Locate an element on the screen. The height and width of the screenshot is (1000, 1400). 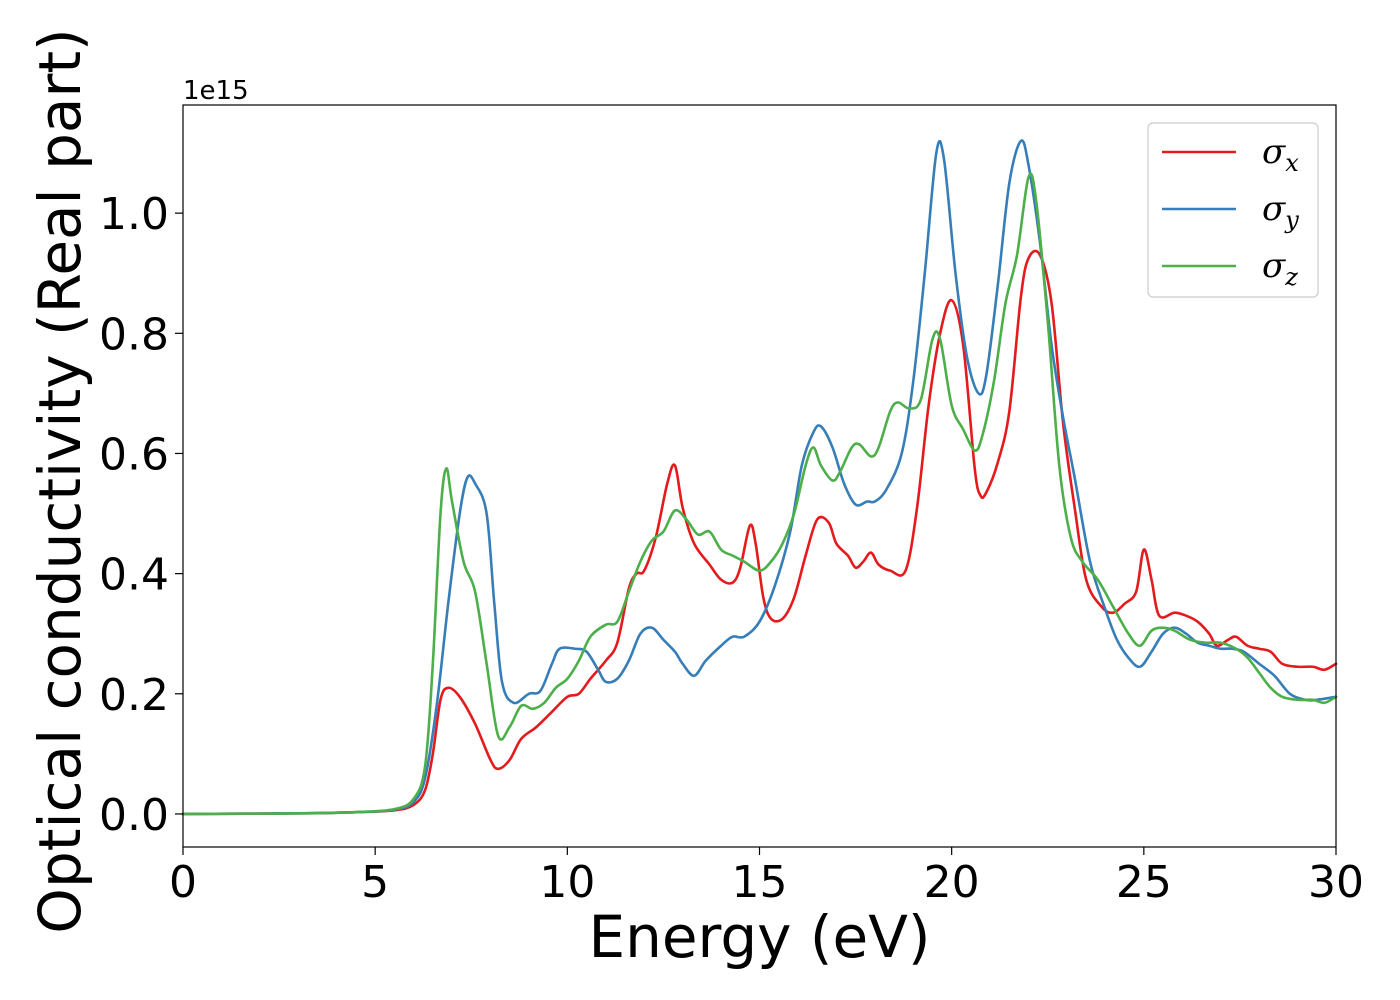
legend-label-sigma-y: σy is located at coordinates (1280, 211).